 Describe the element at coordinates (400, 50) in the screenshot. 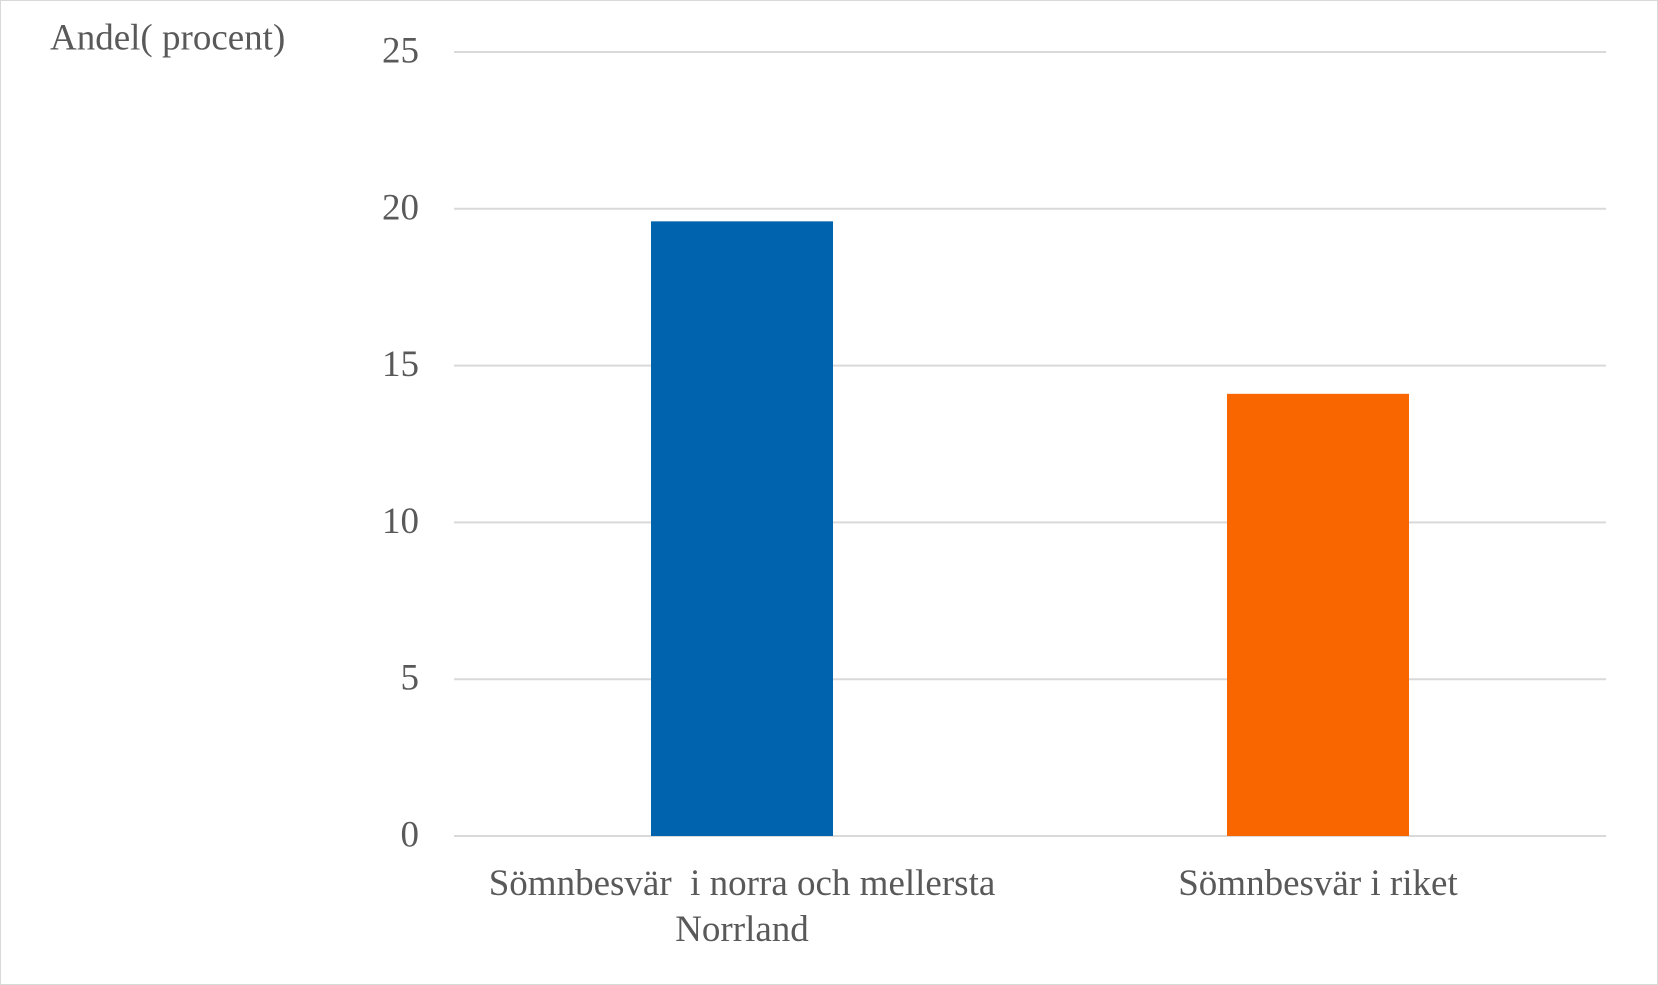

I see `y-tick-label: 25` at that location.